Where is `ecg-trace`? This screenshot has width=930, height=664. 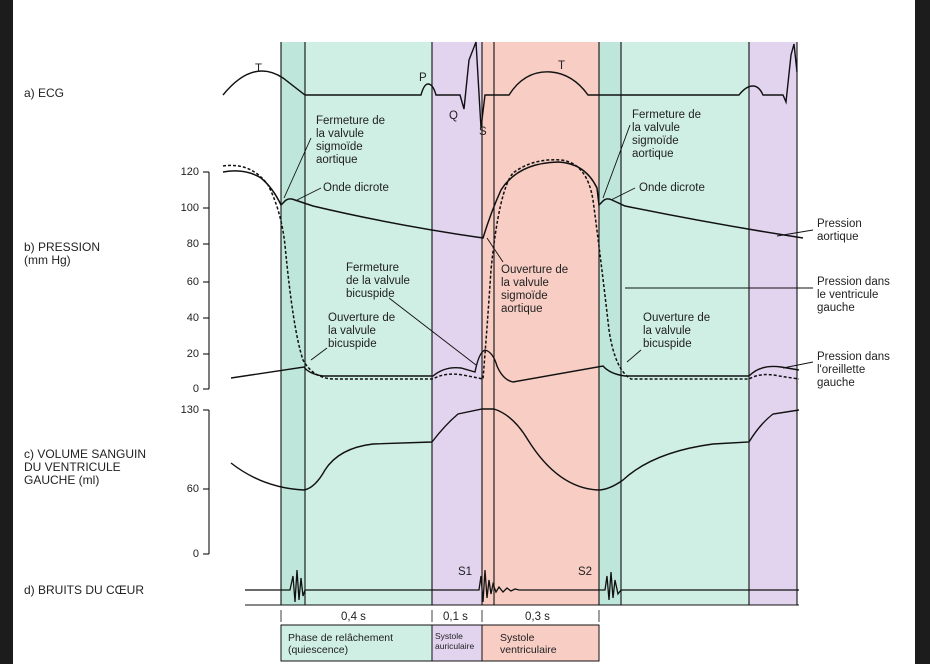
ecg-trace is located at coordinates (510, 85).